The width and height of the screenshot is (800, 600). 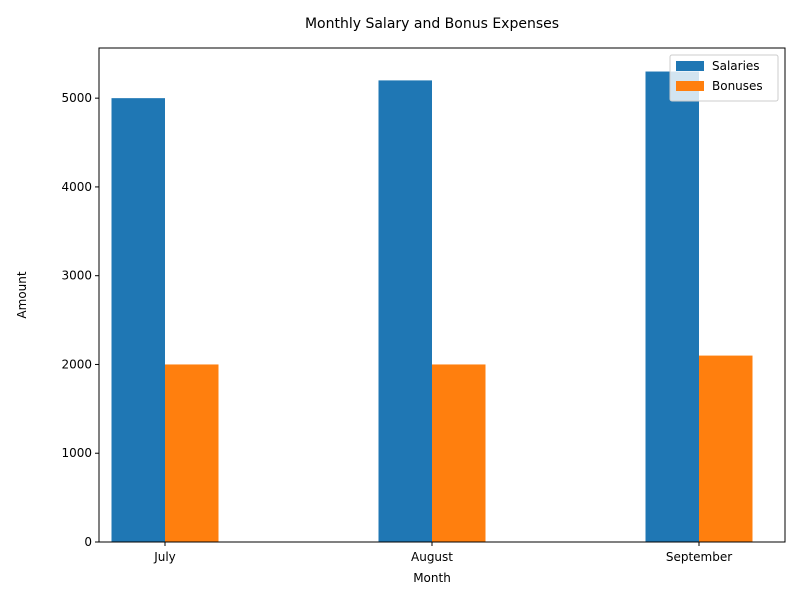 What do you see at coordinates (405, 311) in the screenshot?
I see `bar-salaries-august` at bounding box center [405, 311].